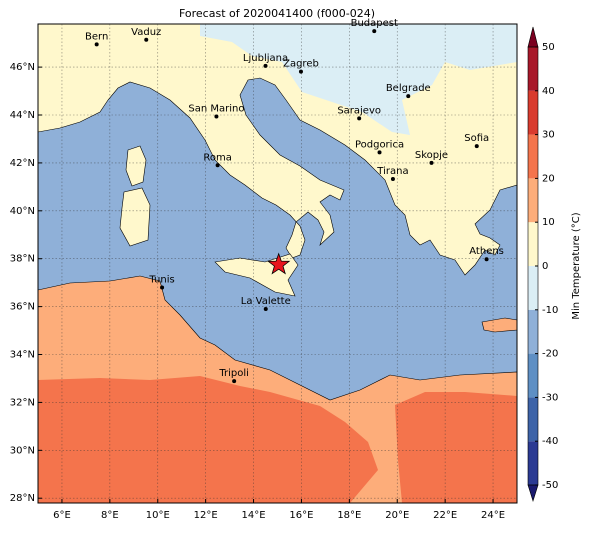 Image resolution: width=592 pixels, height=533 pixels. What do you see at coordinates (22, 163) in the screenshot?
I see `lat-tick-label: 42°N` at bounding box center [22, 163].